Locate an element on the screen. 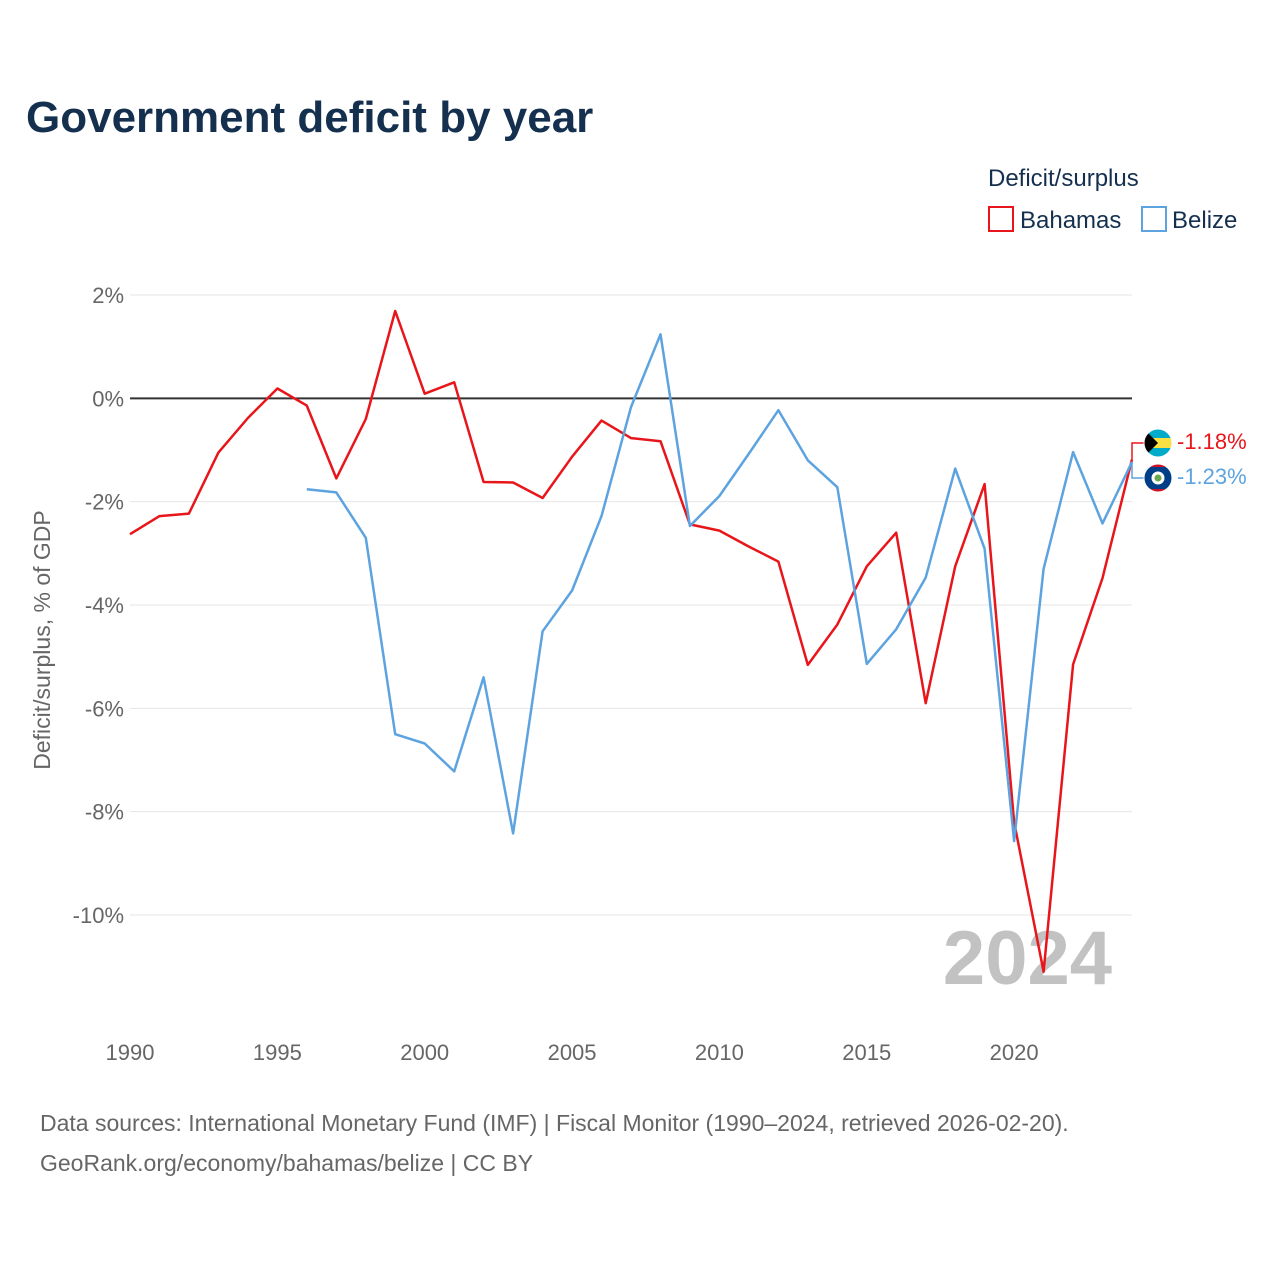  end-label-belize: -1.23% is located at coordinates (1212, 476).